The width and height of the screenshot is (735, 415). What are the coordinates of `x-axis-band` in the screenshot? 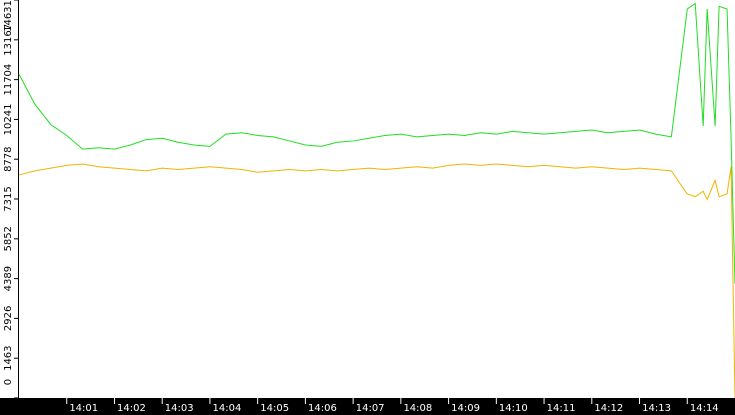 It's located at (367, 406).